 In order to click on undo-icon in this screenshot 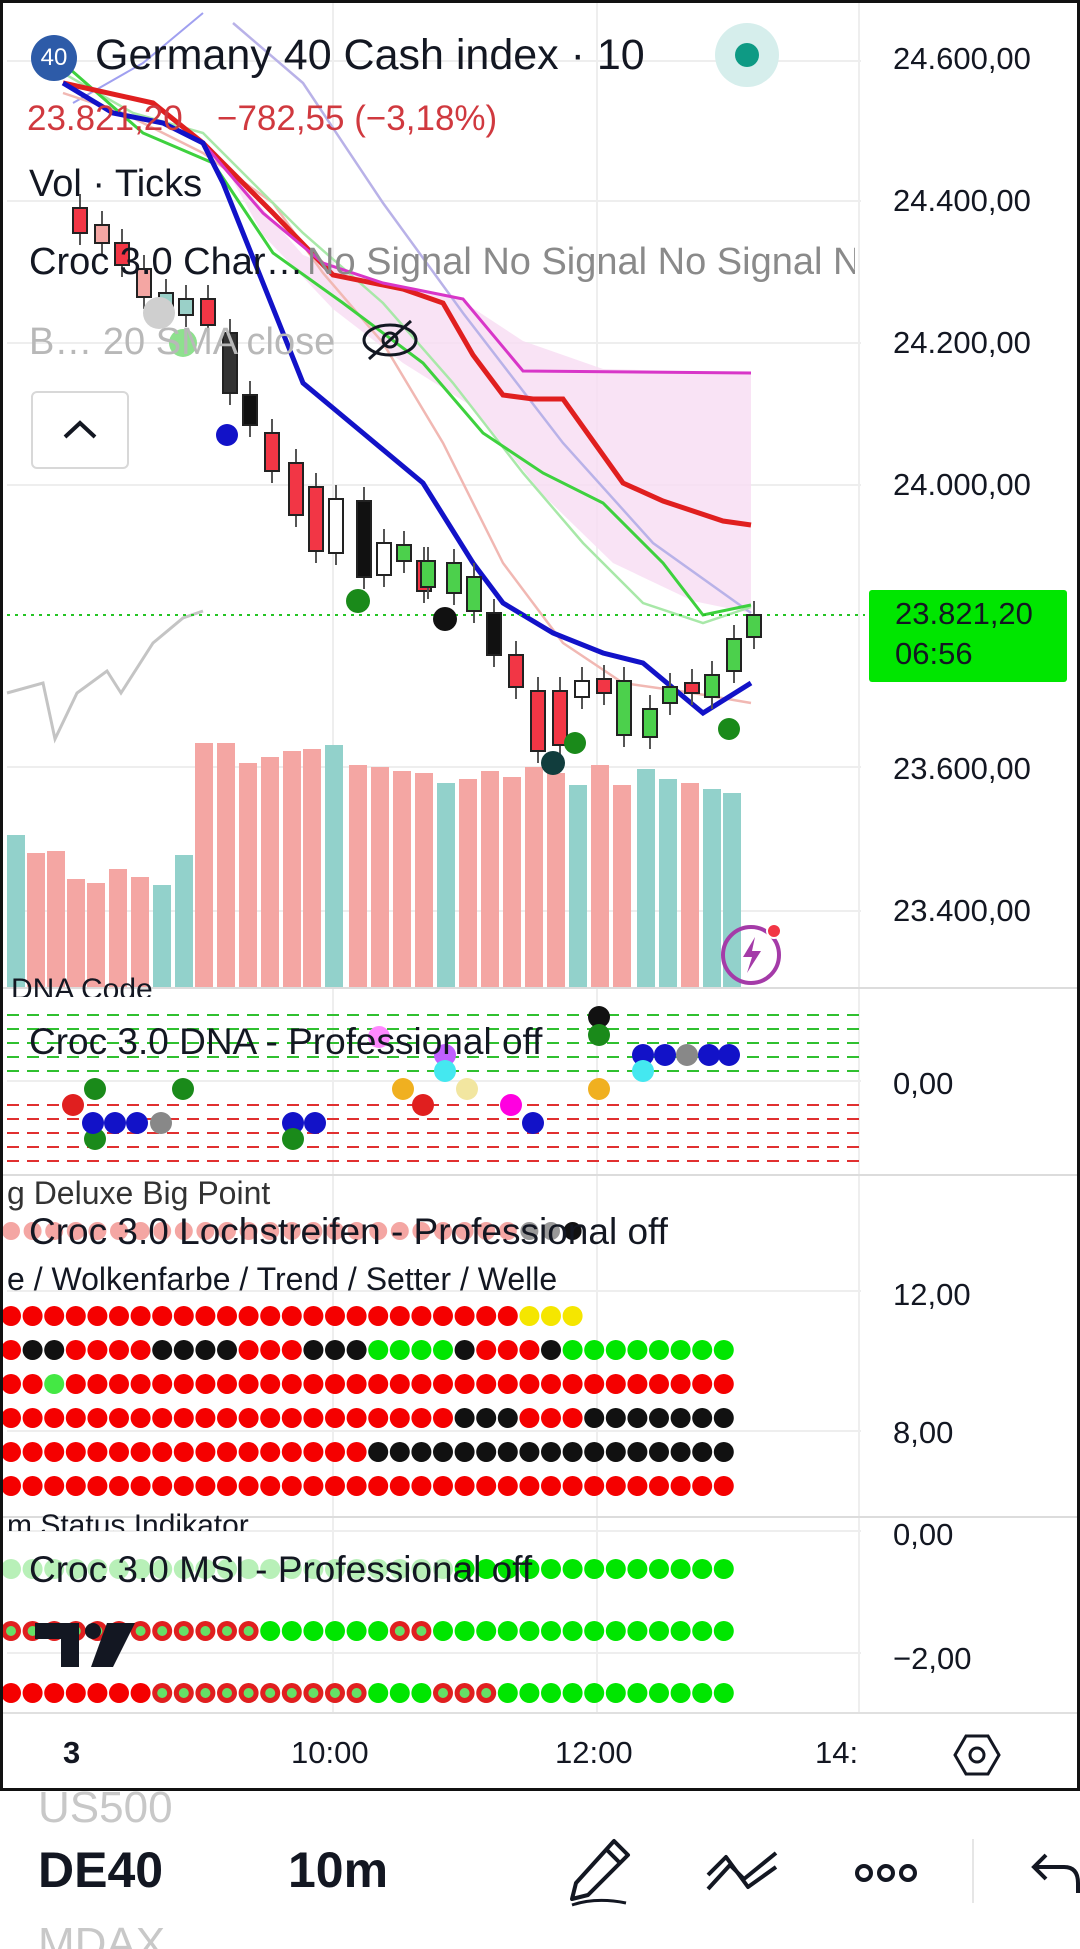, I will do `click(1055, 1873)`.